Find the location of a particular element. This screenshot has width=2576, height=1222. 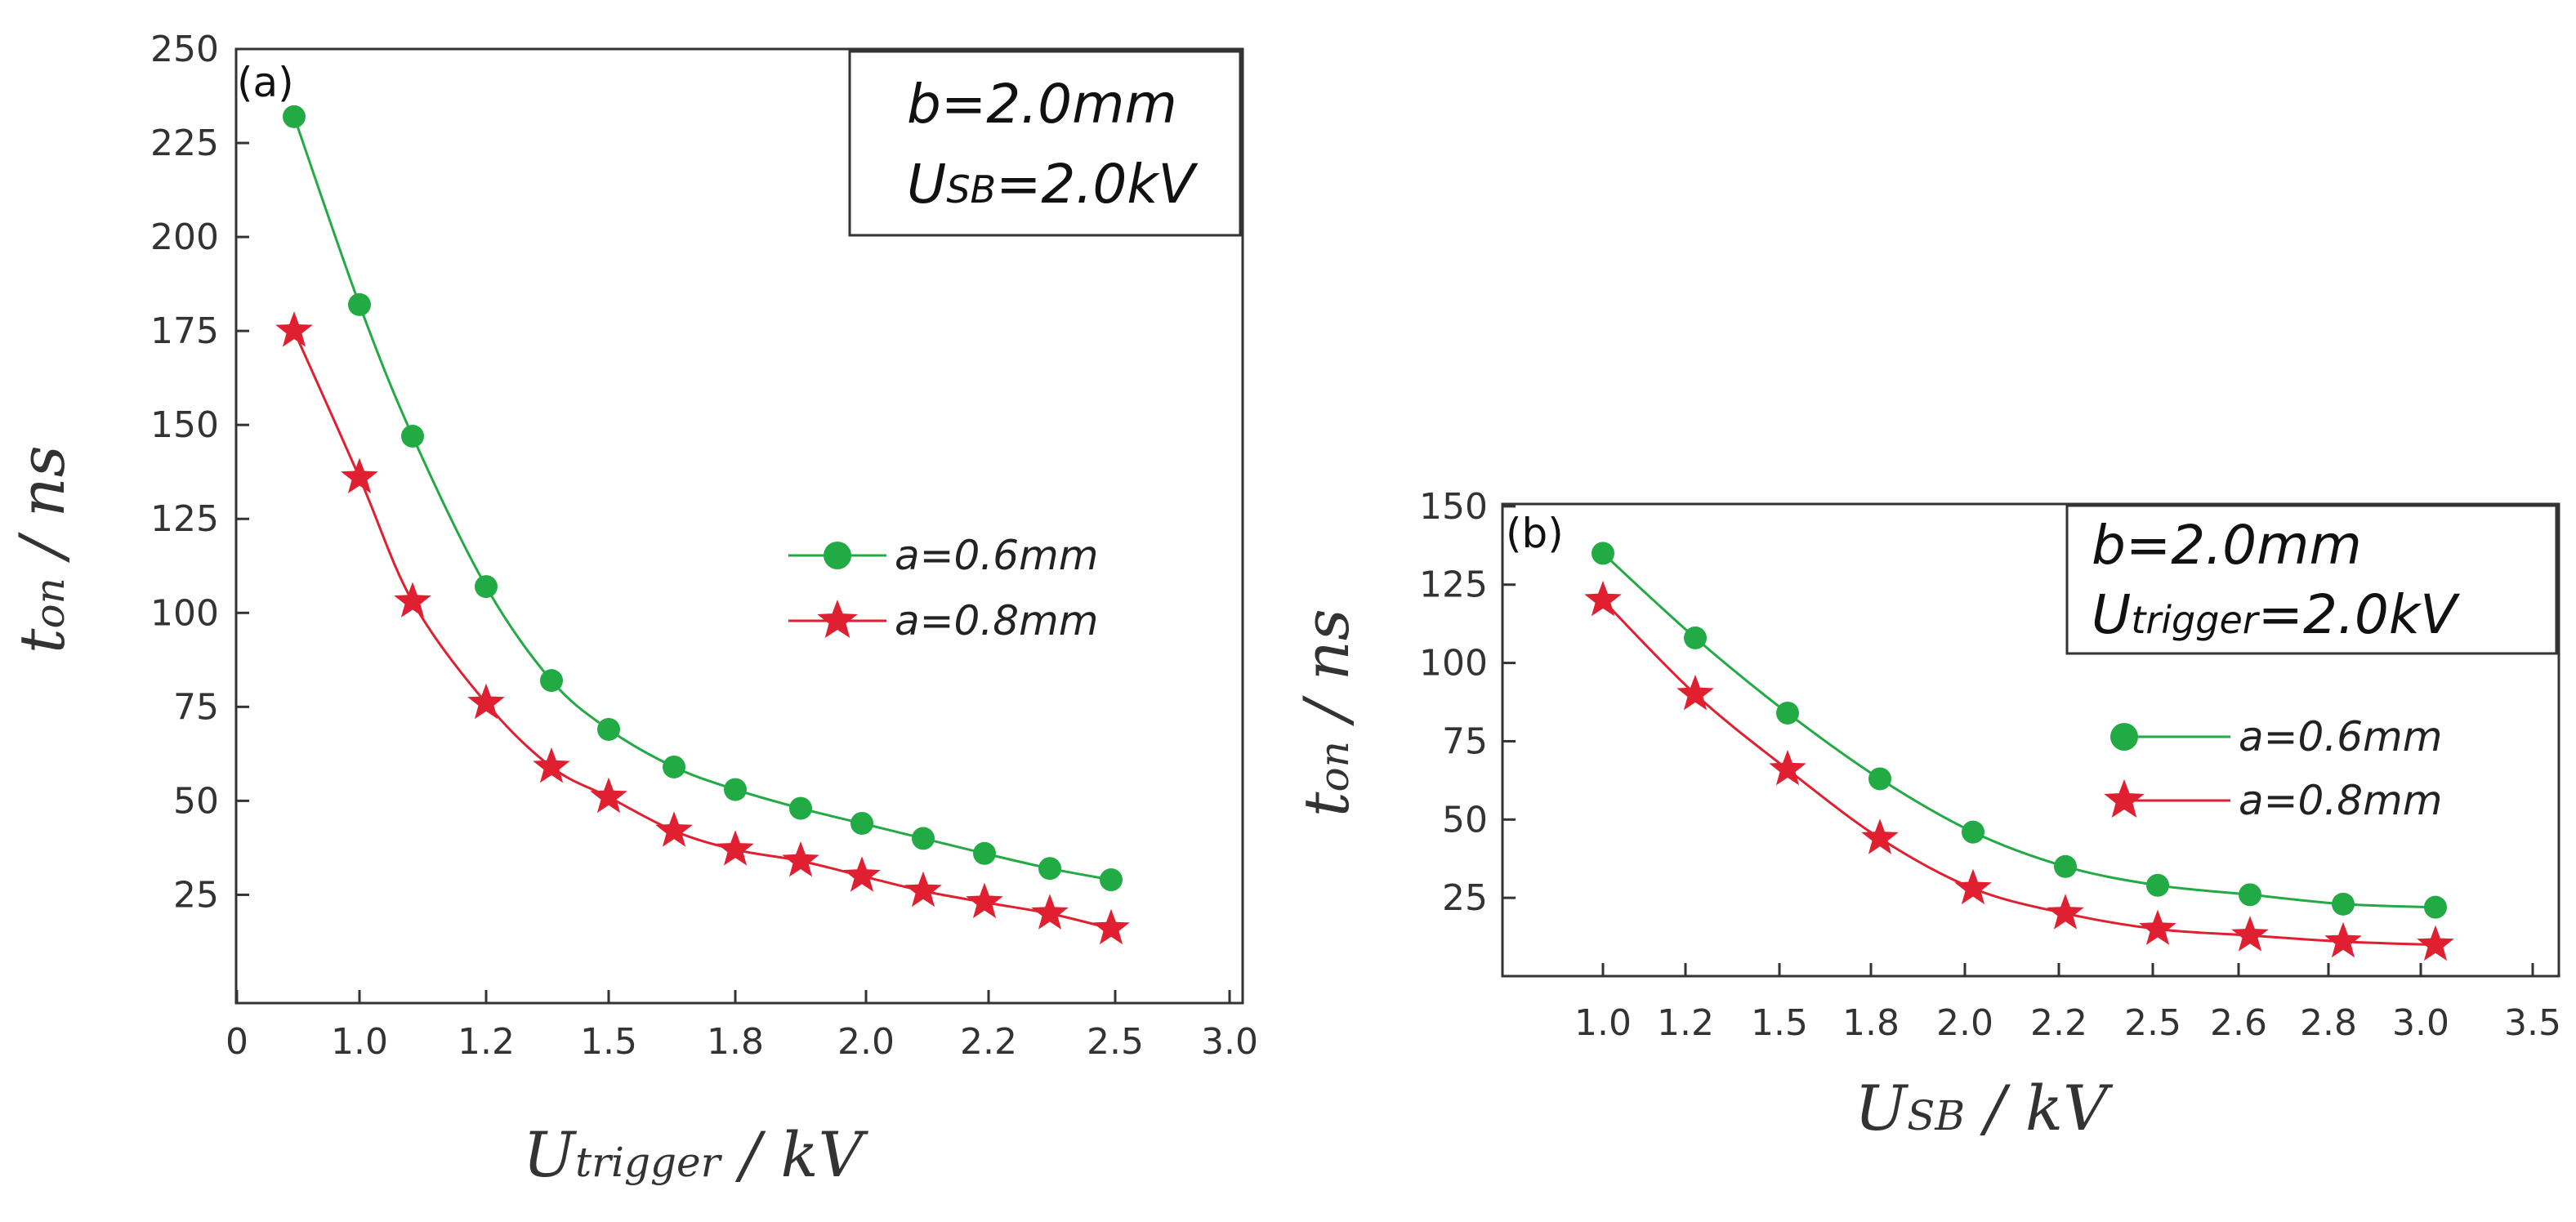

x-axis-ticks-a: 0 1.0 1.2 1.5 1.8 2.0 2.2 2.5 3.0 is located at coordinates (742, 1026).